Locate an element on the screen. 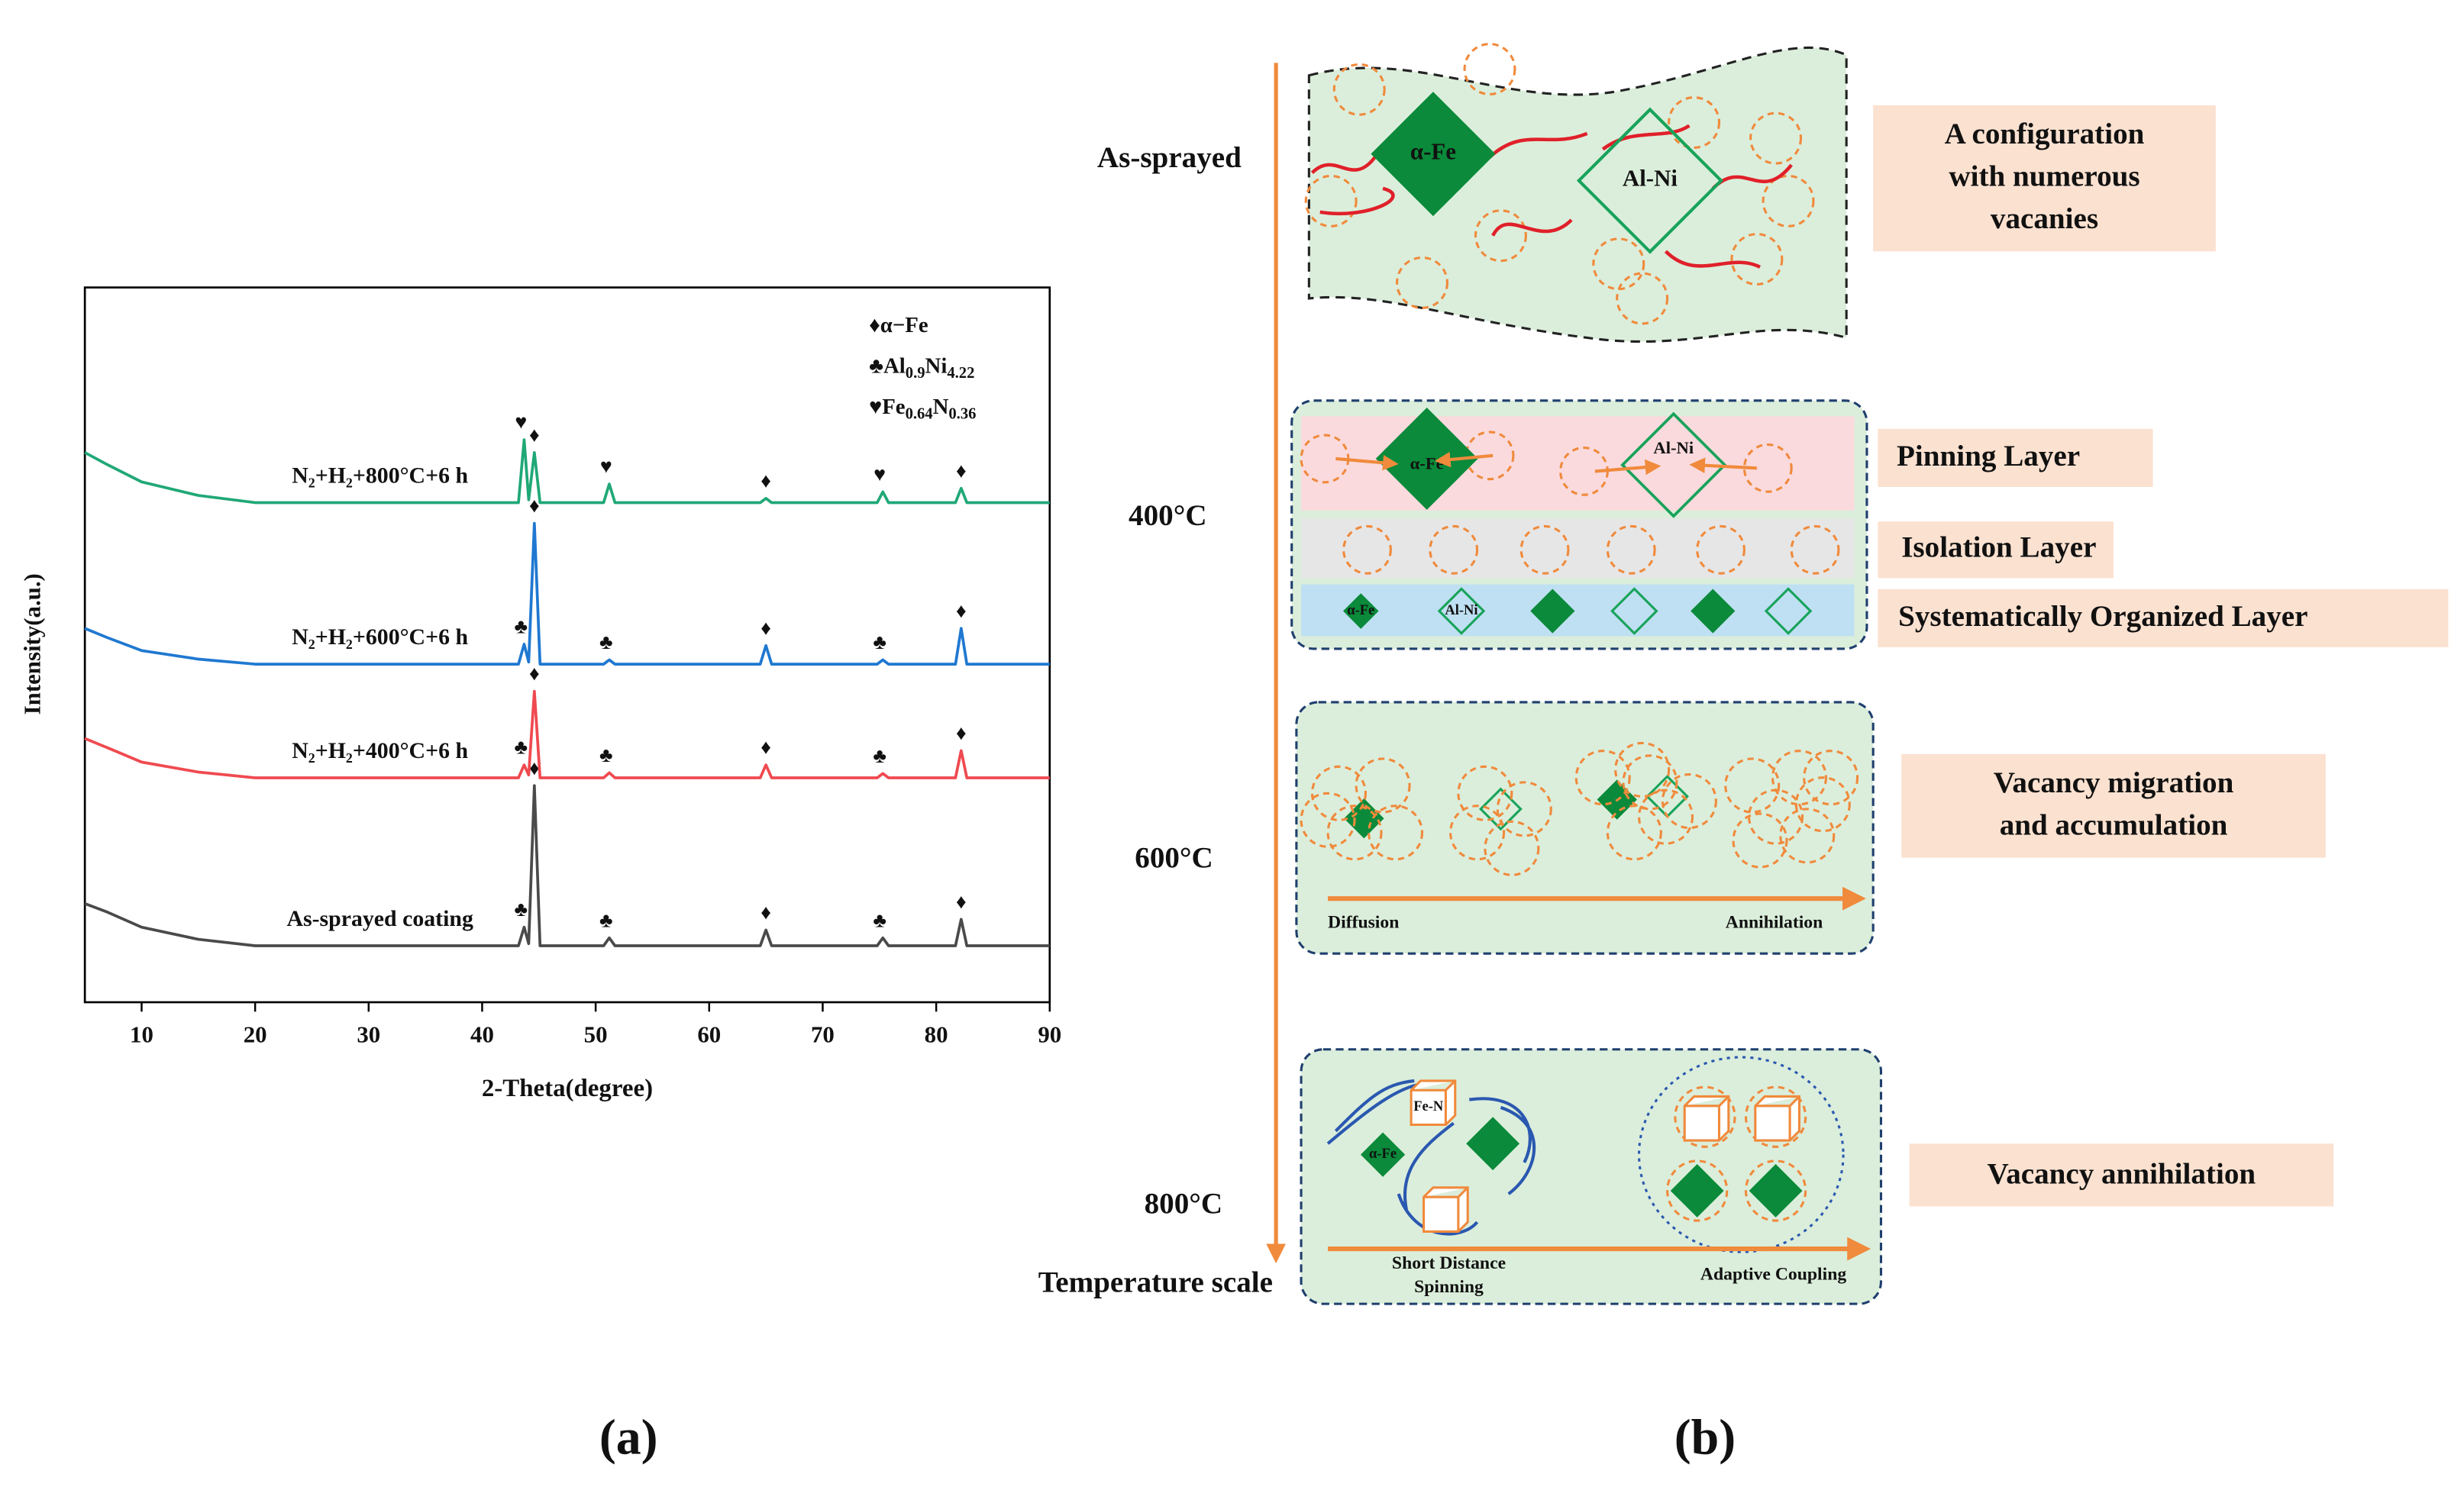 The height and width of the screenshot is (1490, 2464). stage-label: 800°C is located at coordinates (1184, 1204).